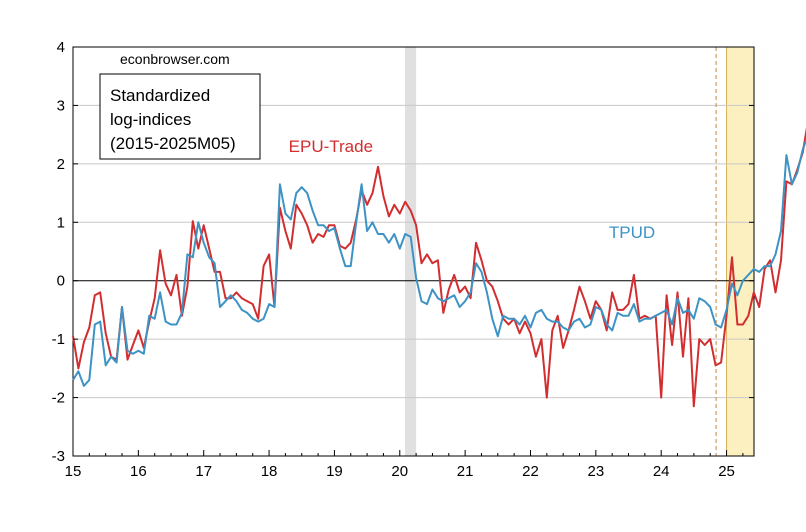 This screenshot has width=806, height=532. What do you see at coordinates (411, 251) in the screenshot?
I see `recession-band` at bounding box center [411, 251].